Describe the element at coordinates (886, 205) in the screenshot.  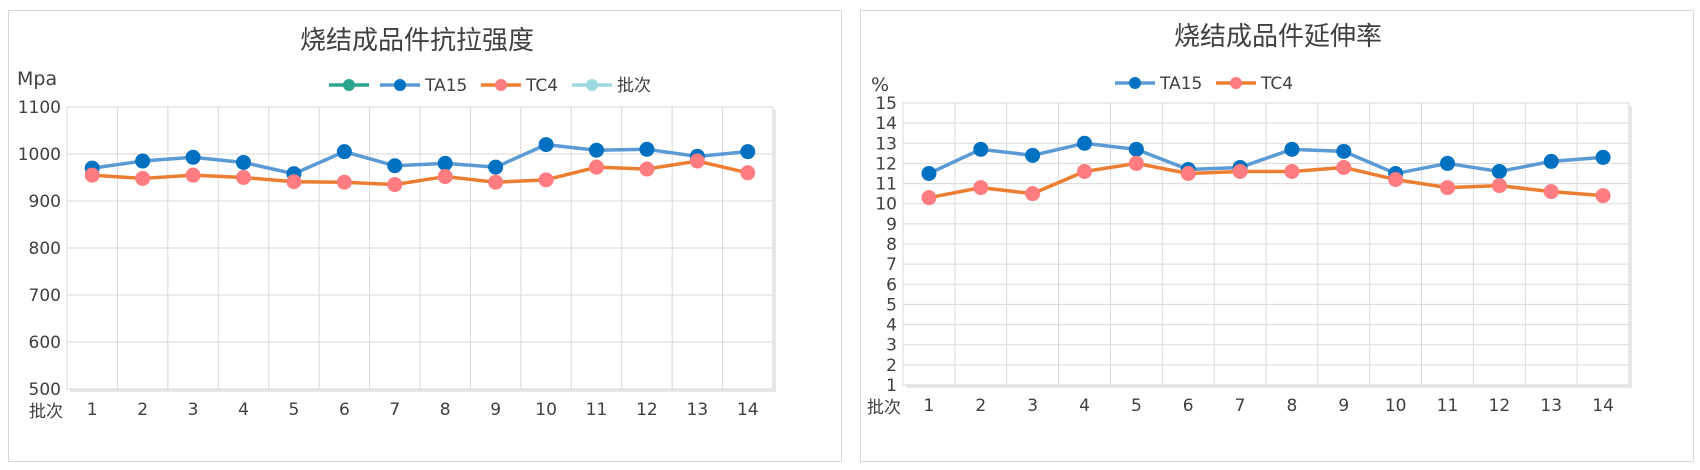
I see `y-tick-label: 10` at that location.